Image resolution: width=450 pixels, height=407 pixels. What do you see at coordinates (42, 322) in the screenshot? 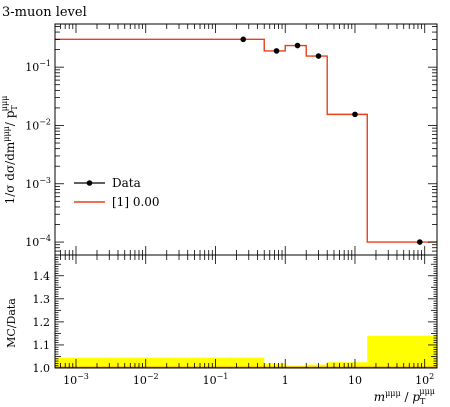
I see `ratio-y-tick-label: 1.2` at bounding box center [42, 322].